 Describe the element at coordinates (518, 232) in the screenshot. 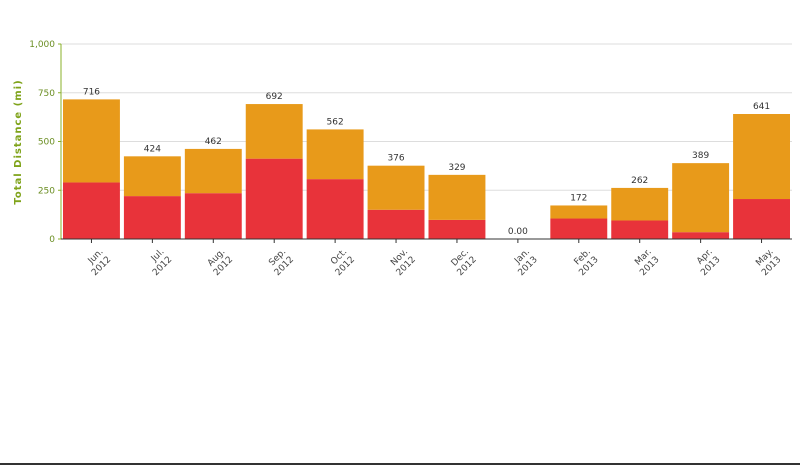

I see `bar-total-label: 0.00` at that location.